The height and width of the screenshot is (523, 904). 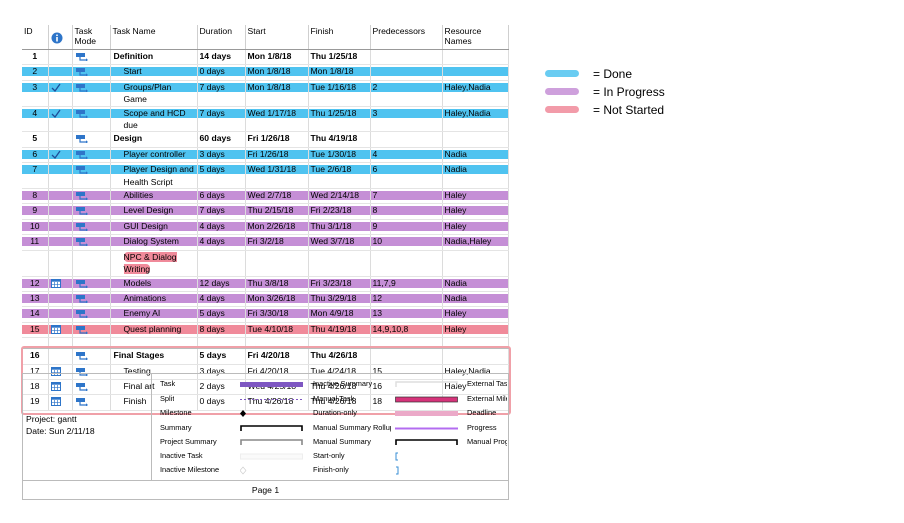 What do you see at coordinates (138, 195) in the screenshot?
I see `task-name-text: Abilities` at bounding box center [138, 195].